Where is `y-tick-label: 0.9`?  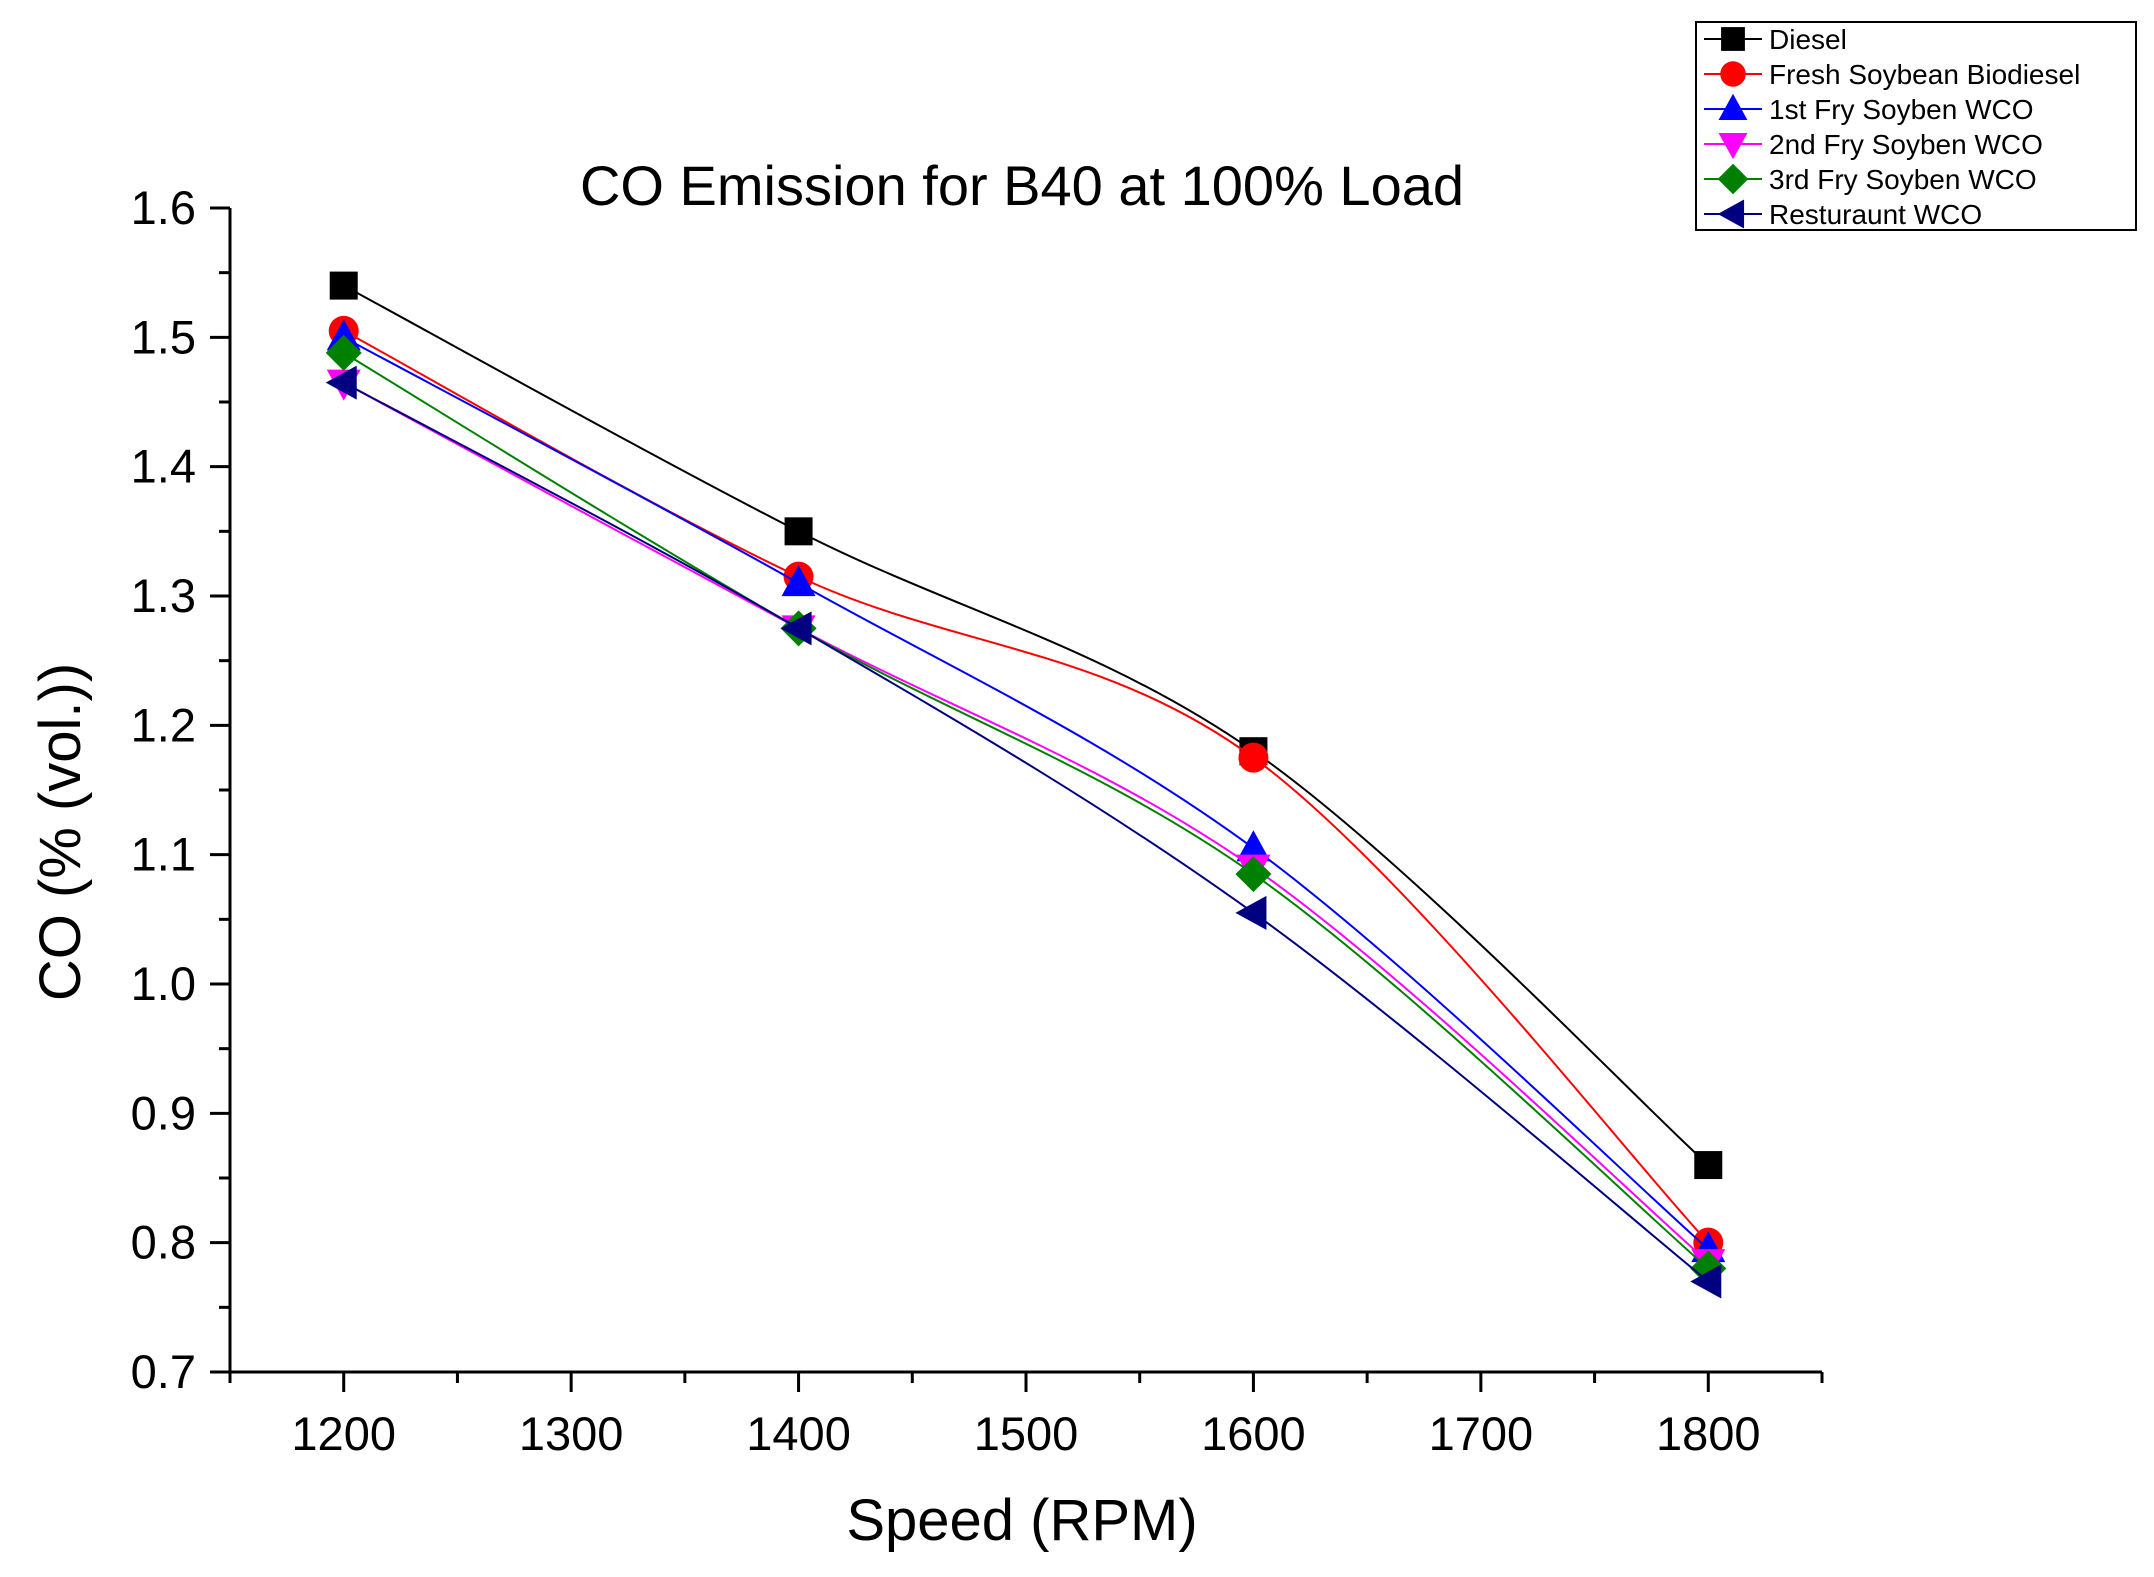 y-tick-label: 0.9 is located at coordinates (163, 1112).